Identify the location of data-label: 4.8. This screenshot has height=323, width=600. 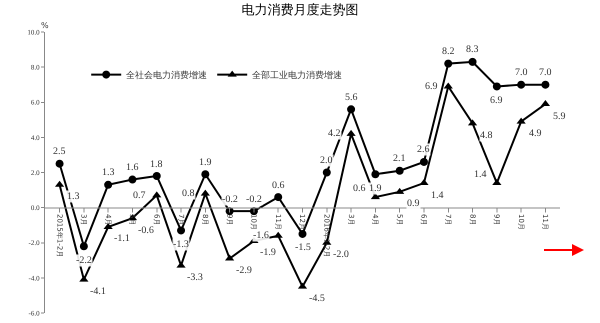
(486, 135).